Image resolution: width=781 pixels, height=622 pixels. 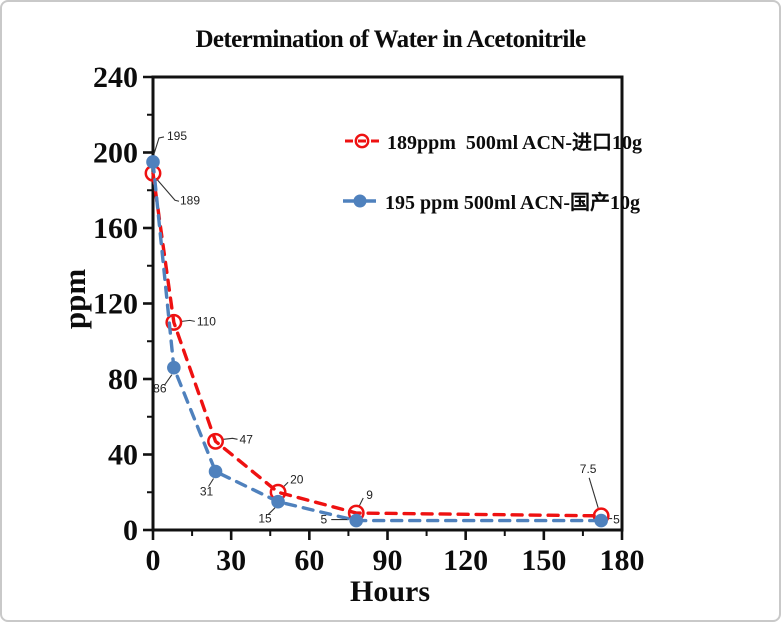 I want to click on x-tick-label: 120, so click(x=465, y=560).